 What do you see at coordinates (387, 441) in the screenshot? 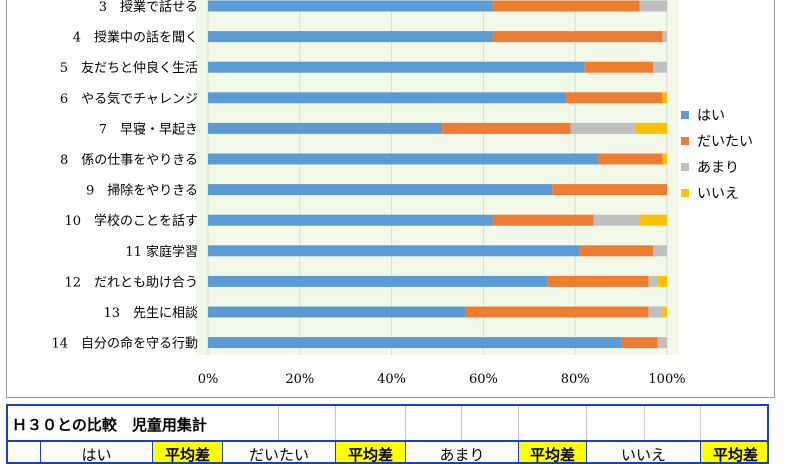
I see `table-header-rule` at bounding box center [387, 441].